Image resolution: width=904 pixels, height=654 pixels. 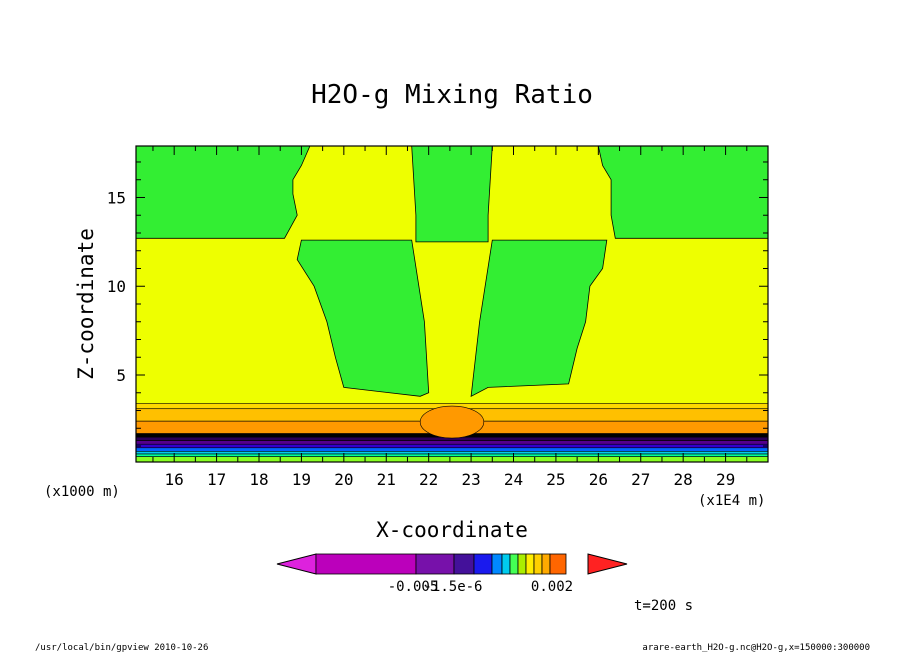 What do you see at coordinates (552, 587) in the screenshot?
I see `colorbar-tick-label: 0.002` at bounding box center [552, 587].